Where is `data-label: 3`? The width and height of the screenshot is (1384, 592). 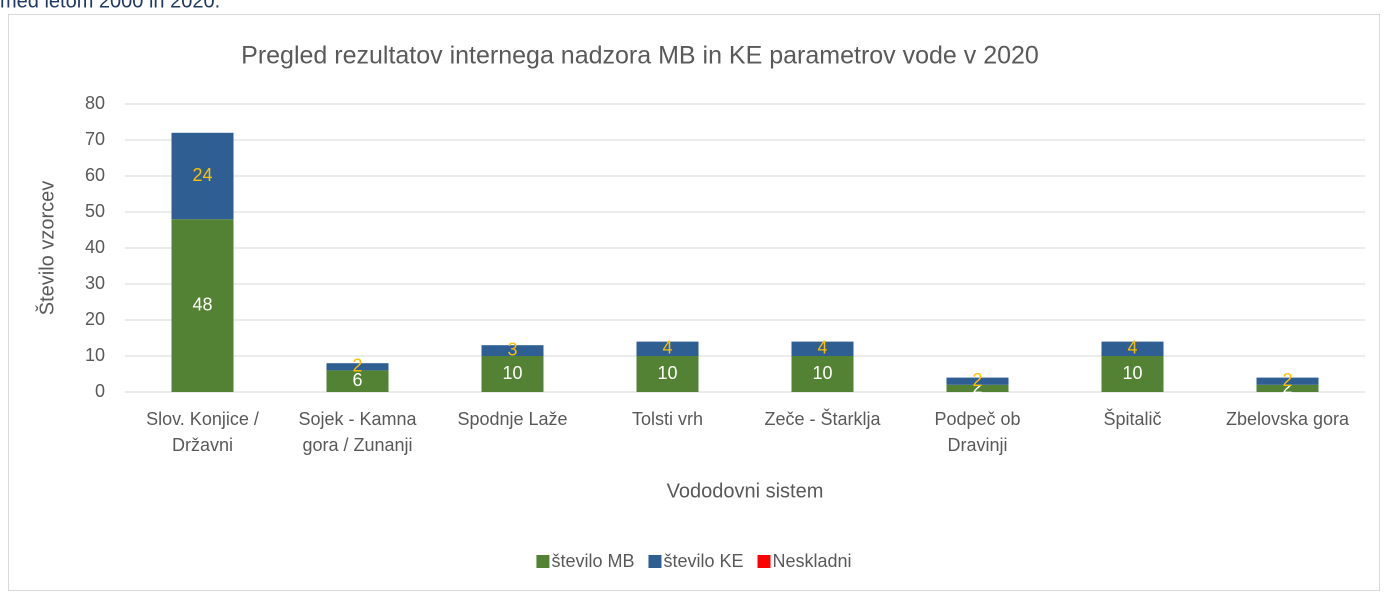 data-label: 3 is located at coordinates (512, 349).